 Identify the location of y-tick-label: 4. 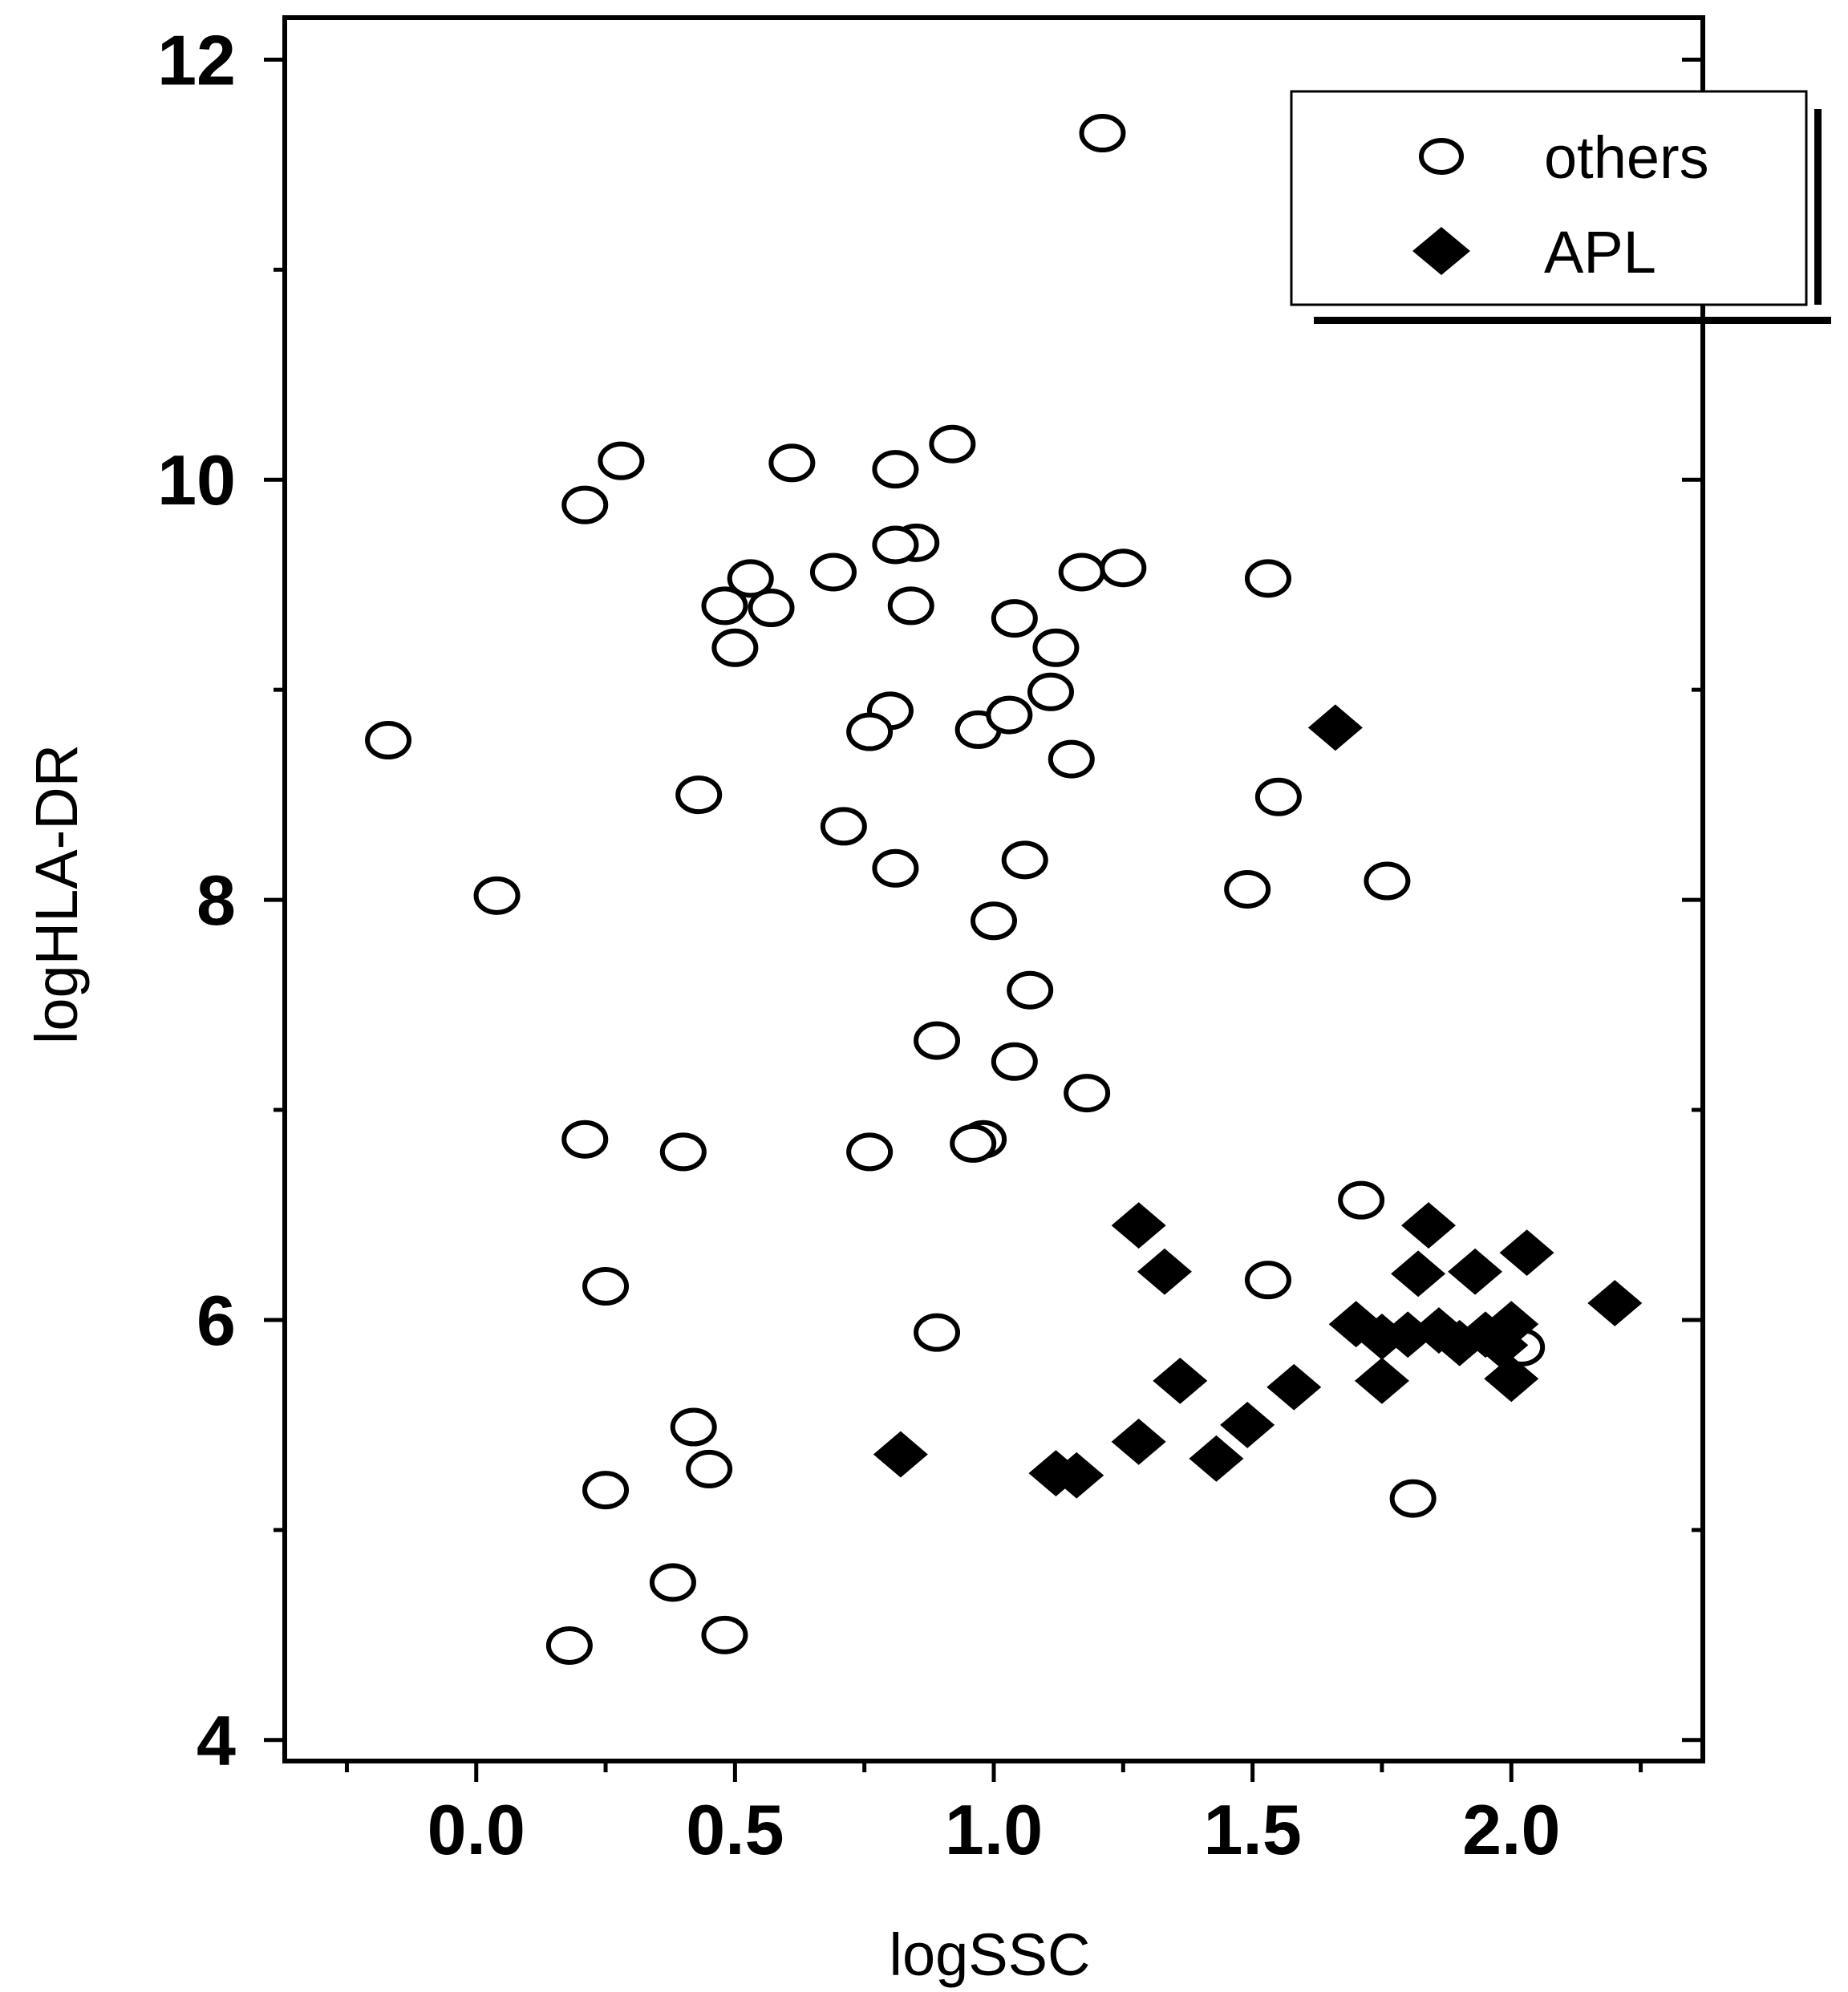
(216, 1740).